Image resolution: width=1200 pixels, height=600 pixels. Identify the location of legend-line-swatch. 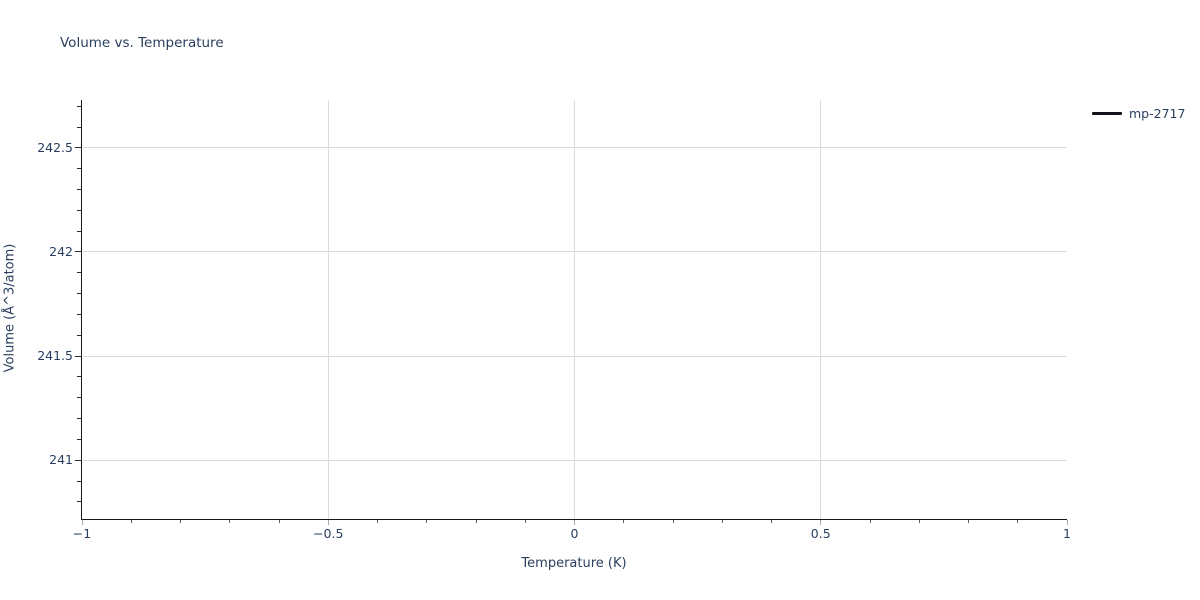
(1107, 113).